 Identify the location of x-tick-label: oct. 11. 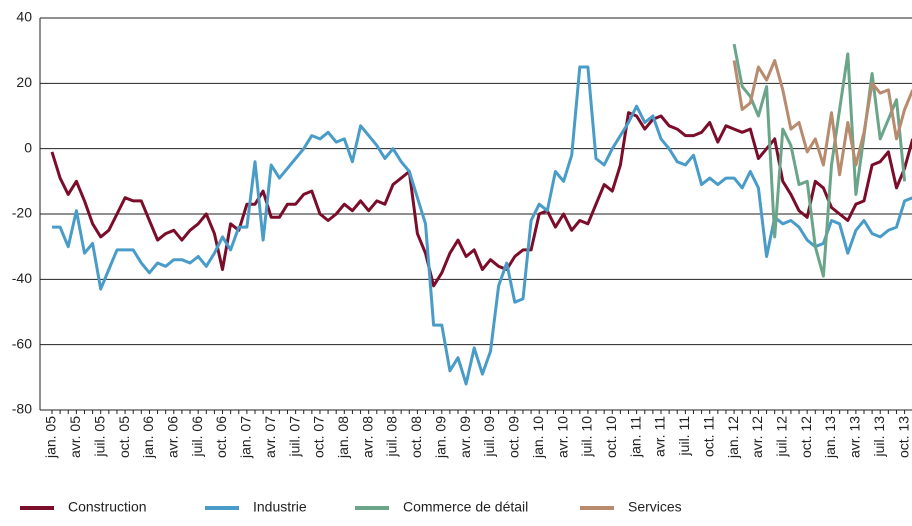
(708, 436).